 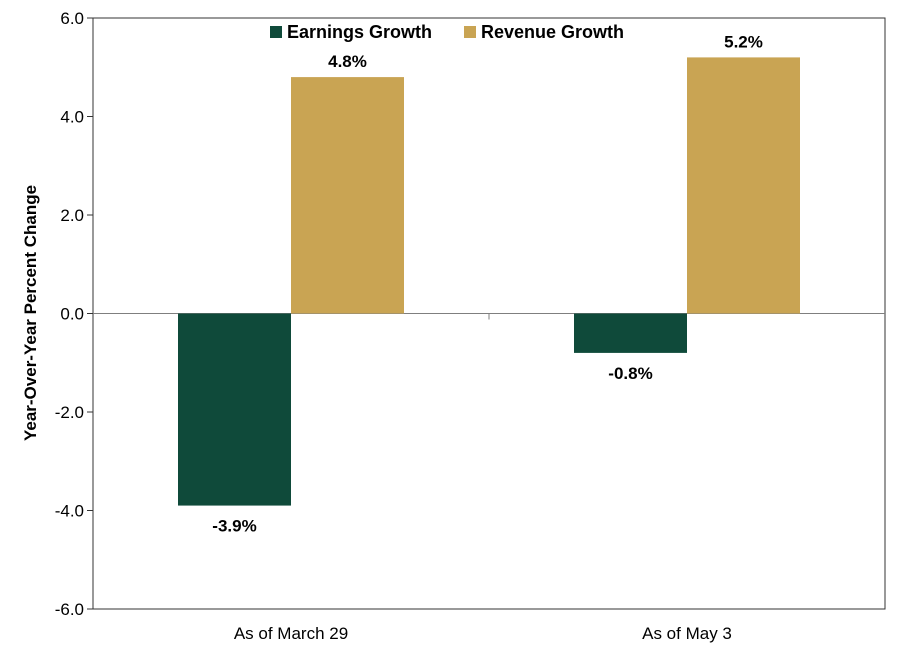 I want to click on legend-swatch-revenue, so click(x=470, y=32).